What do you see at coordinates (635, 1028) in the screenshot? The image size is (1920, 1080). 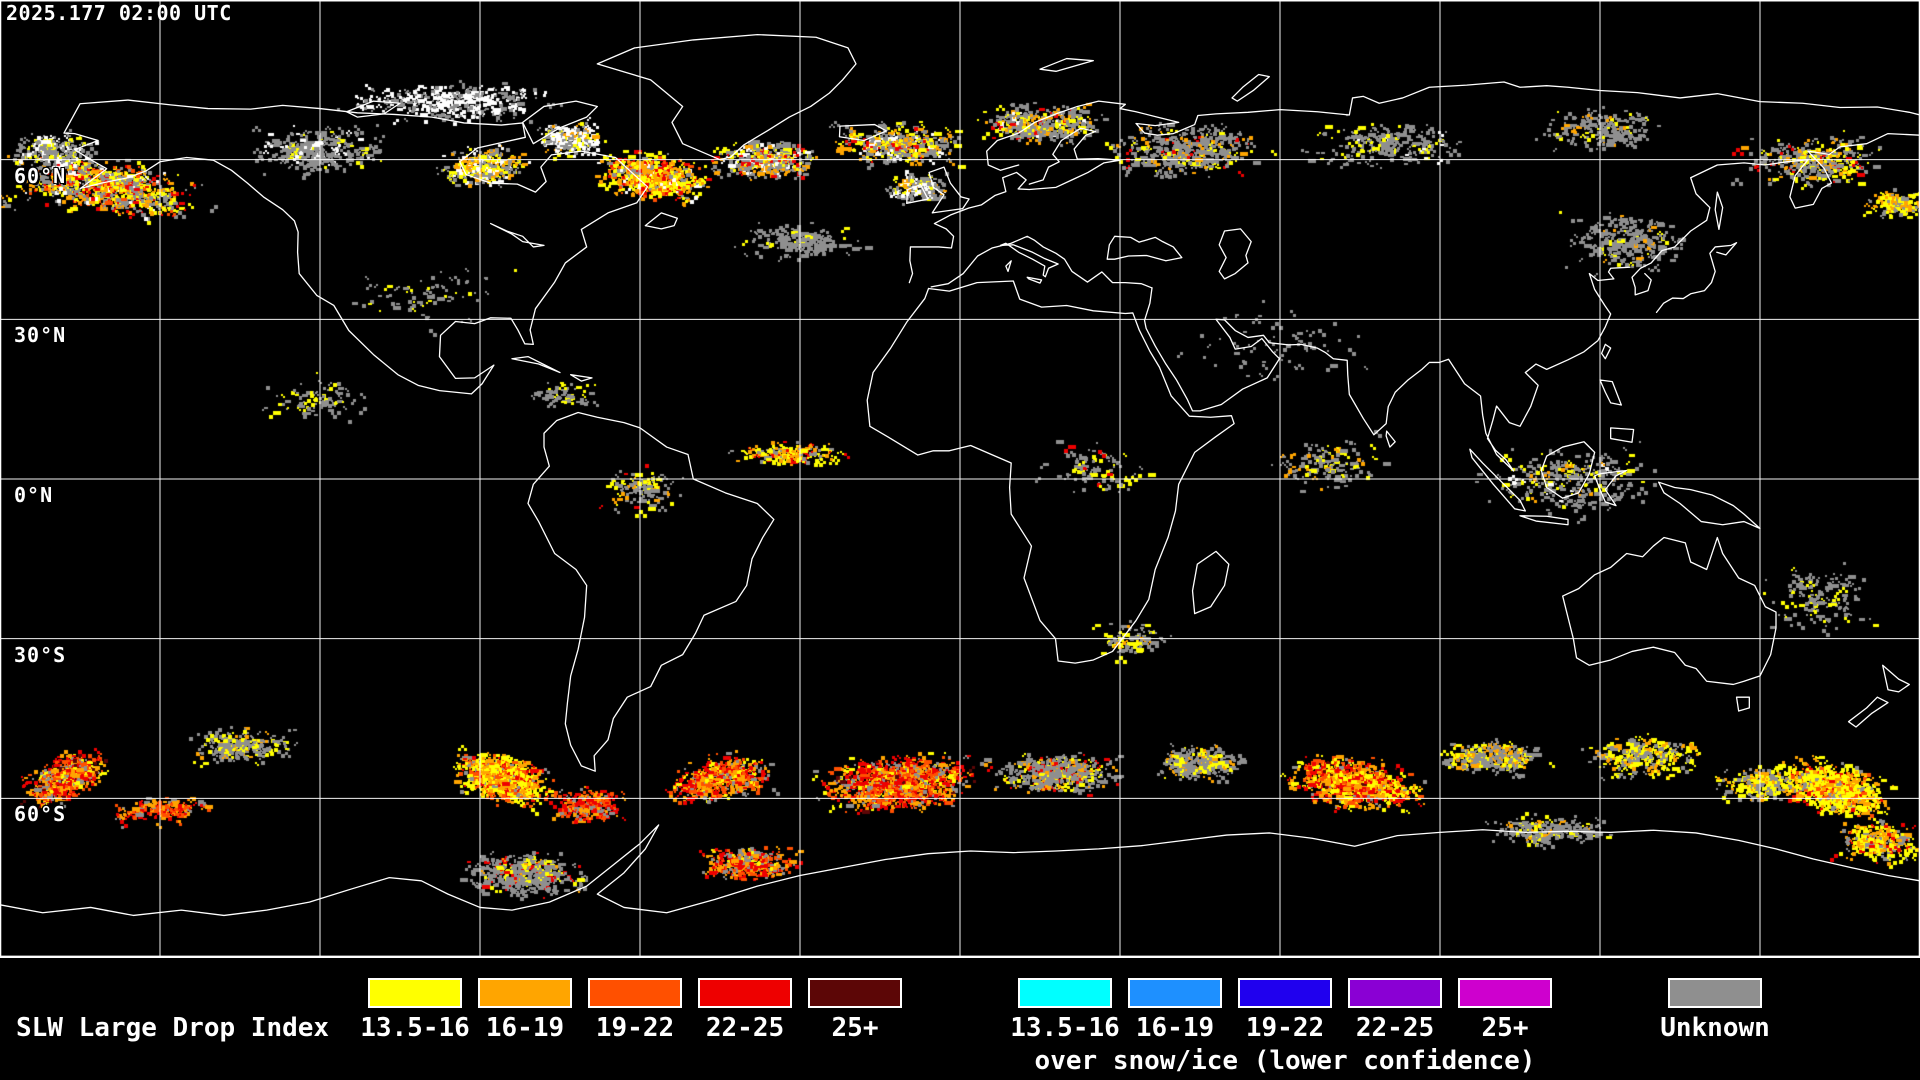 I see `liquid-2-label: 19-22` at bounding box center [635, 1028].